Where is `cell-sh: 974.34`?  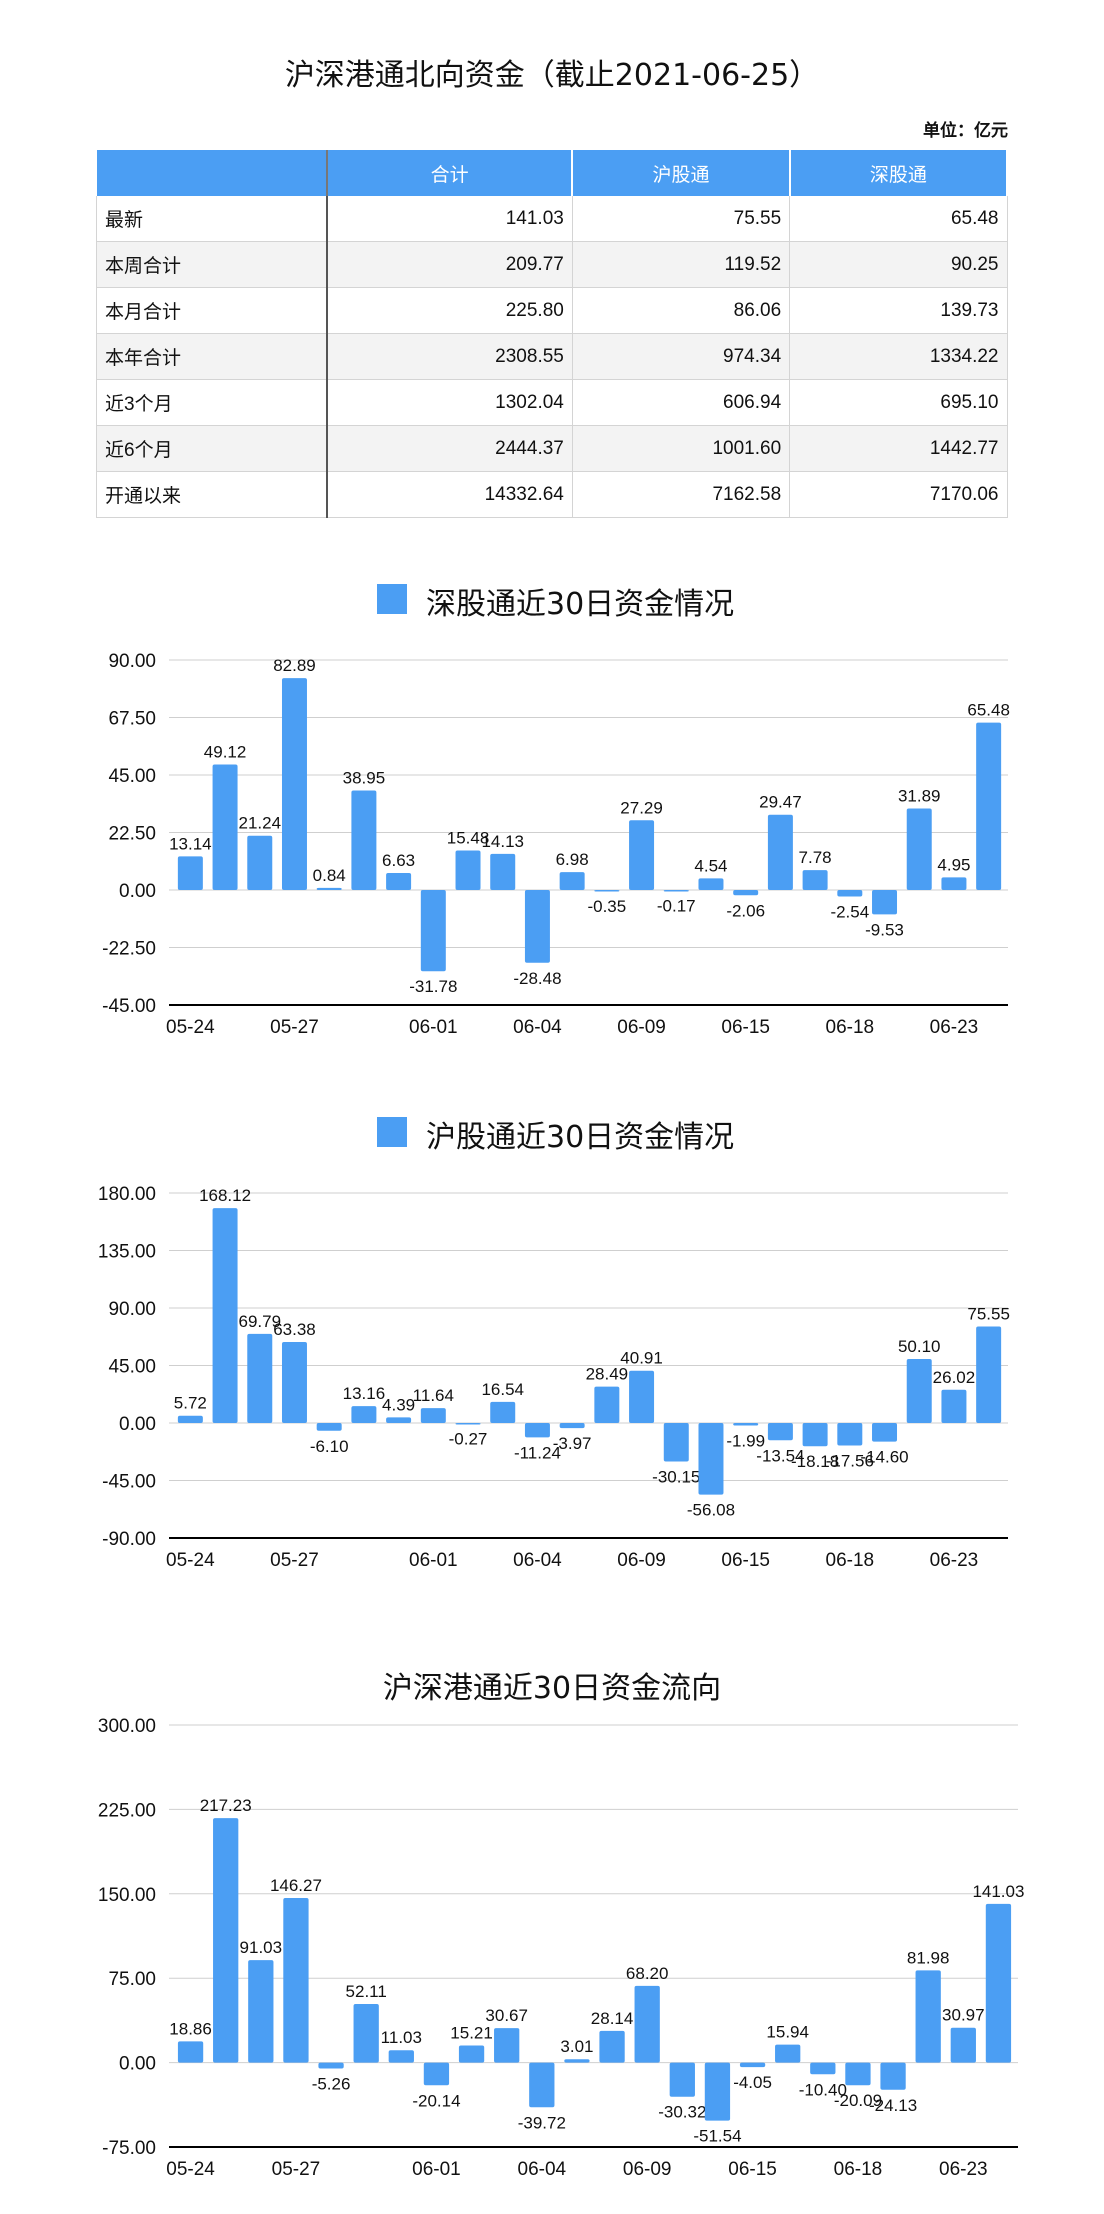
cell-sh: 974.34 is located at coordinates (681, 356).